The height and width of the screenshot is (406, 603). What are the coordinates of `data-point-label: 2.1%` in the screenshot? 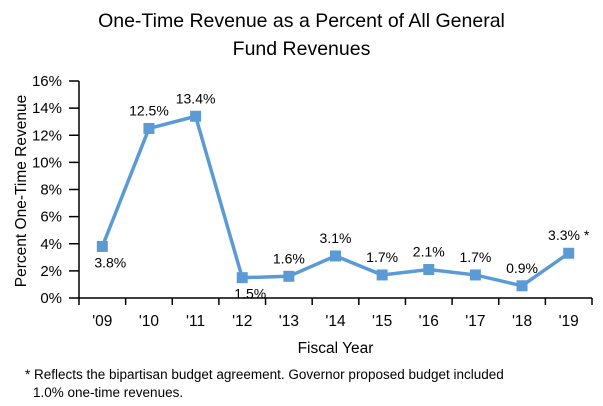 It's located at (429, 252).